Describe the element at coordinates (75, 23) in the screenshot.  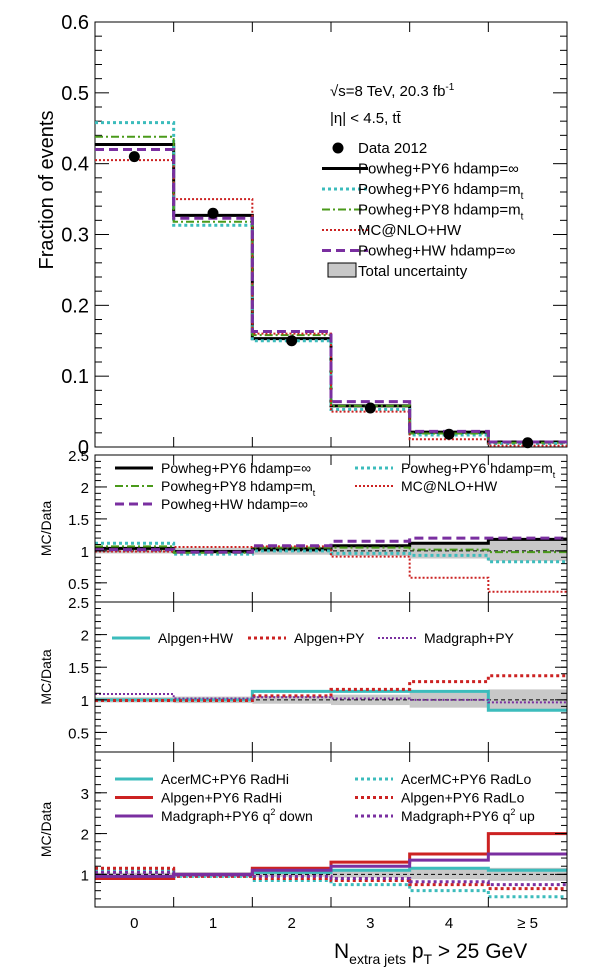
I see `main-ytick-label: 0.6` at that location.